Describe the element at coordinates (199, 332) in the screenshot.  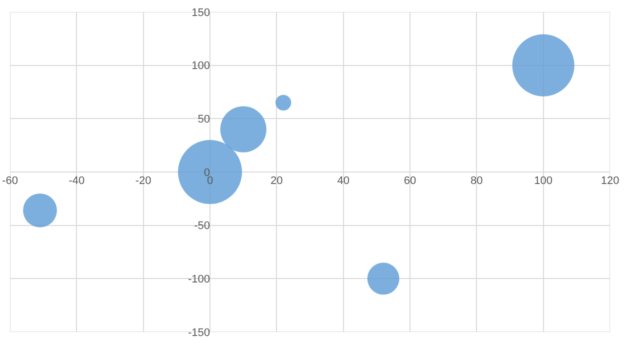
I see `y-tick-label: -150` at that location.